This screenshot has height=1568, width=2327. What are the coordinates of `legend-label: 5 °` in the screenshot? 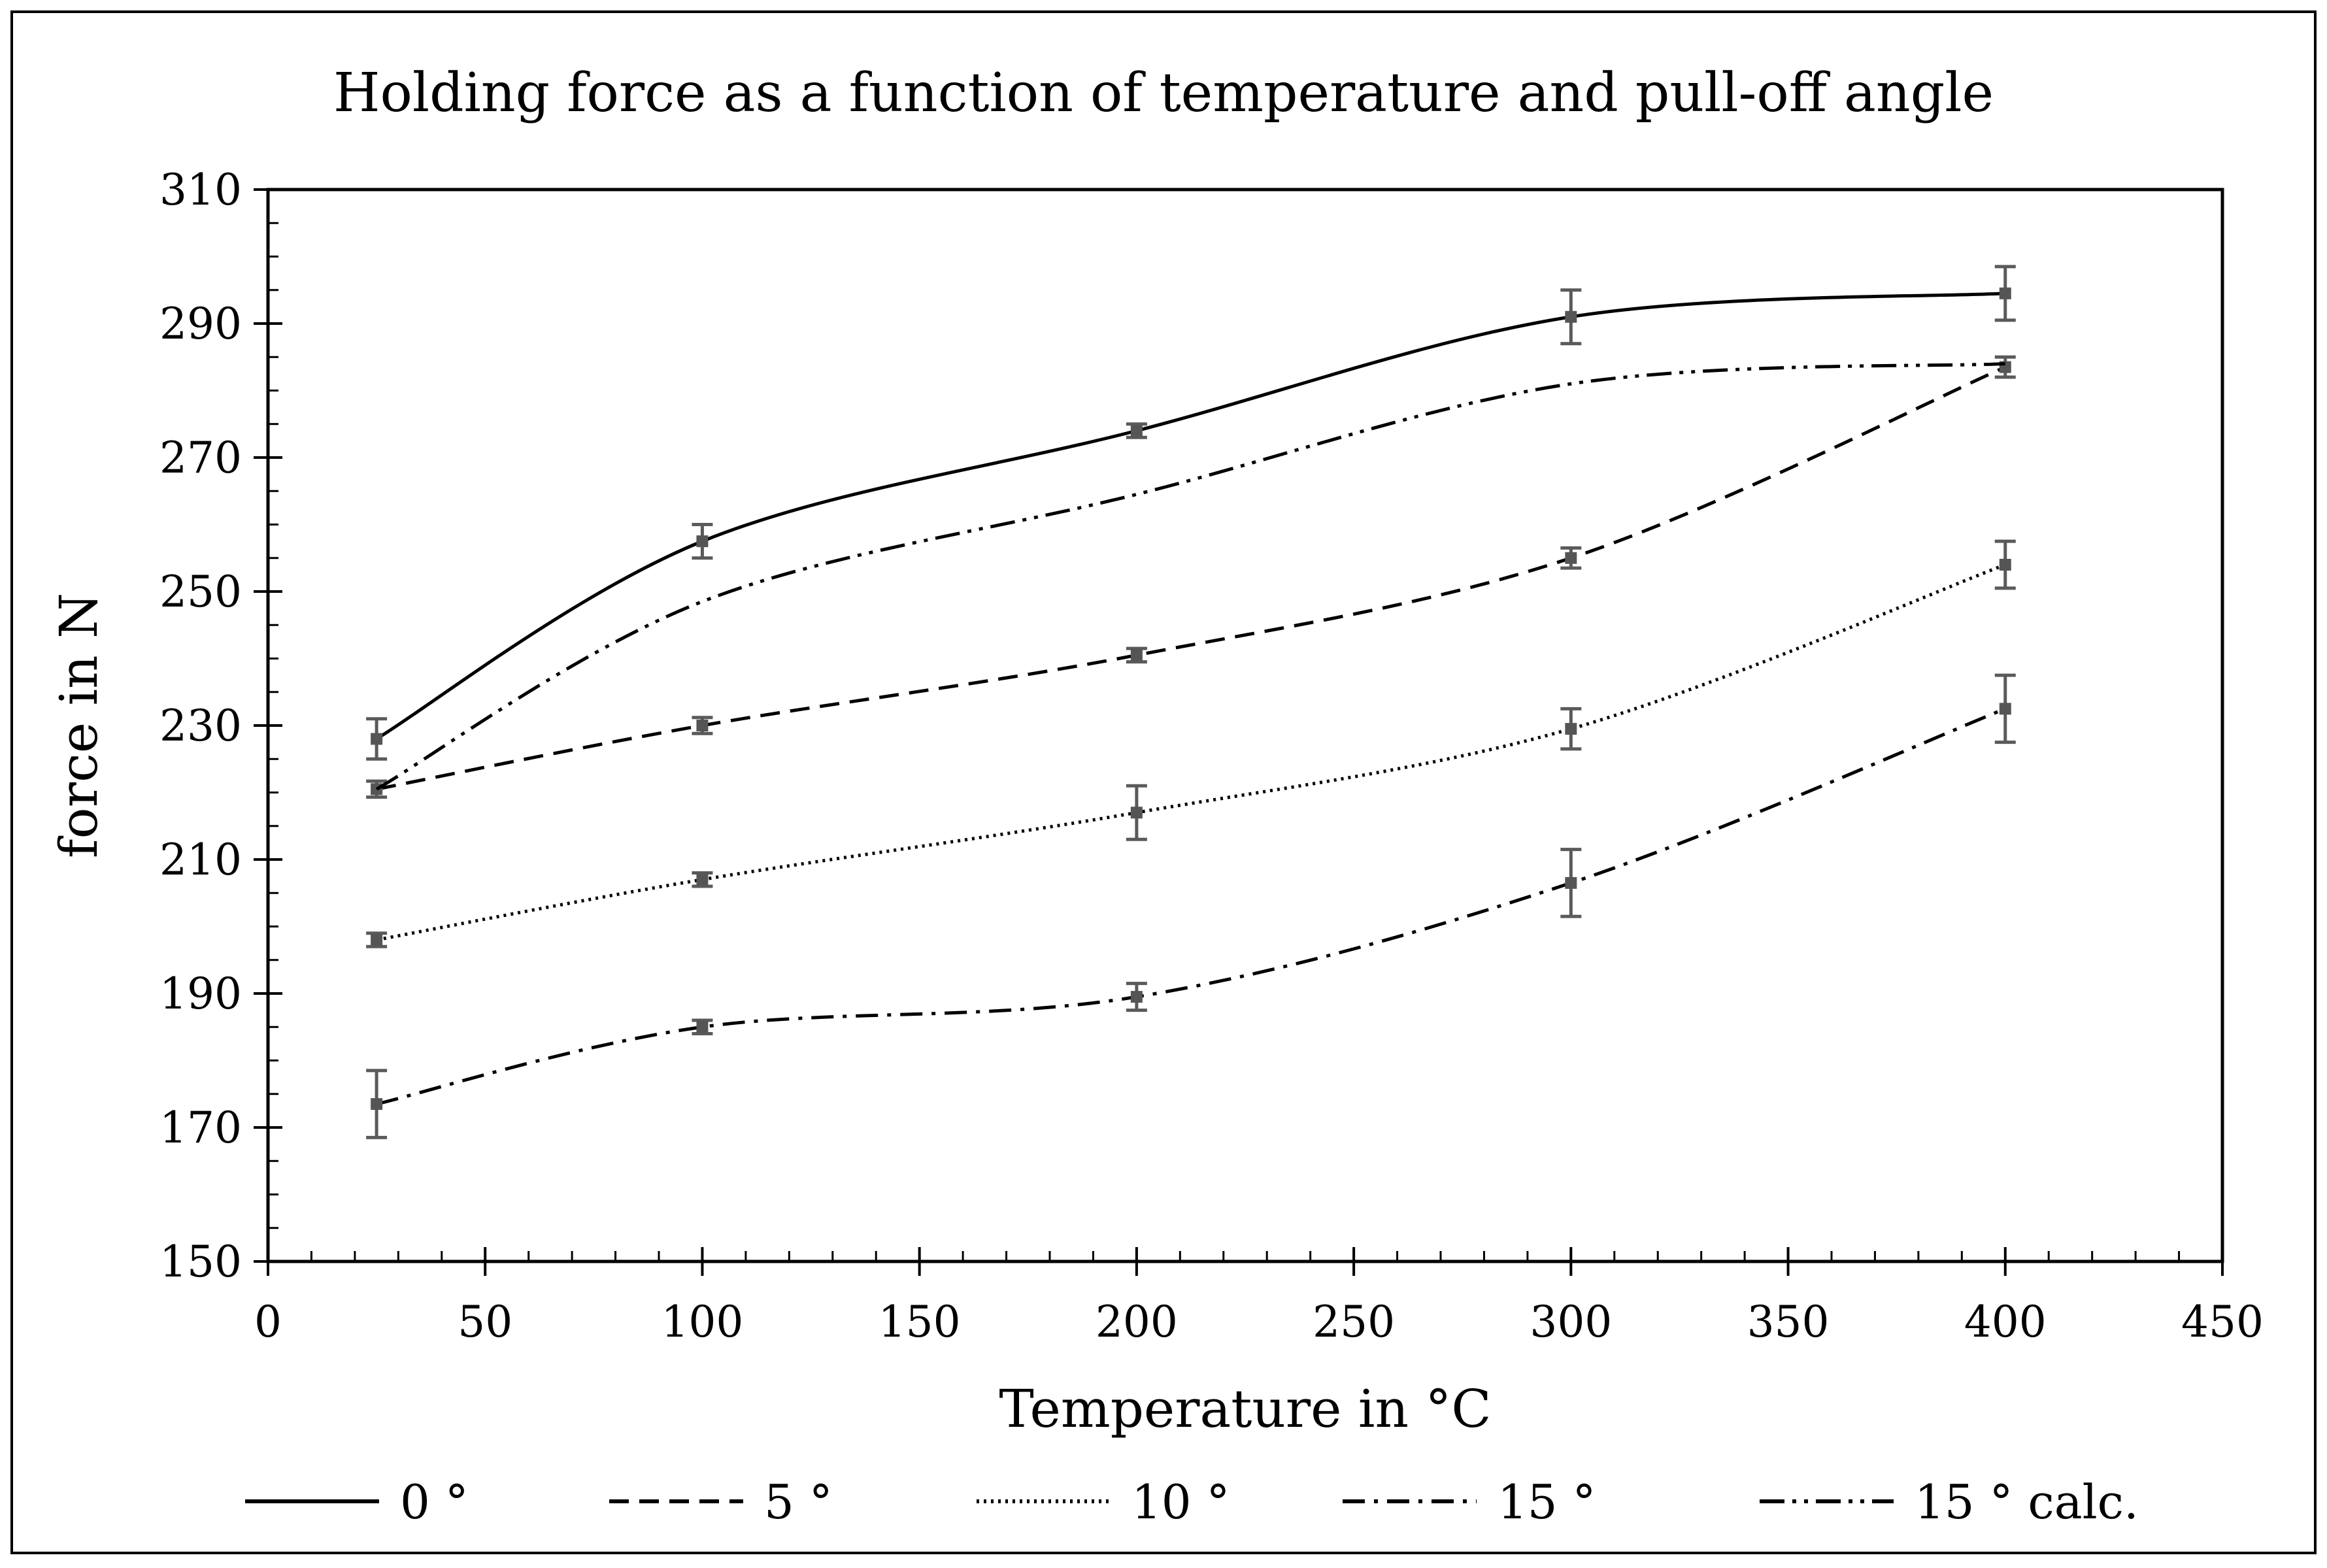 It's located at (798, 1502).